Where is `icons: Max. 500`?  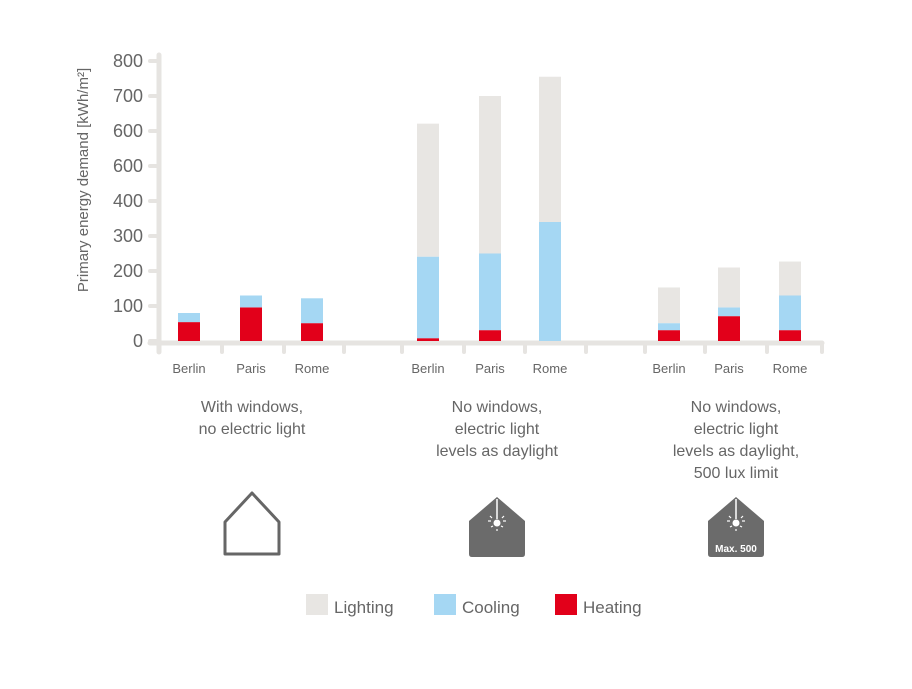 icons: Max. 500 is located at coordinates (493, 524).